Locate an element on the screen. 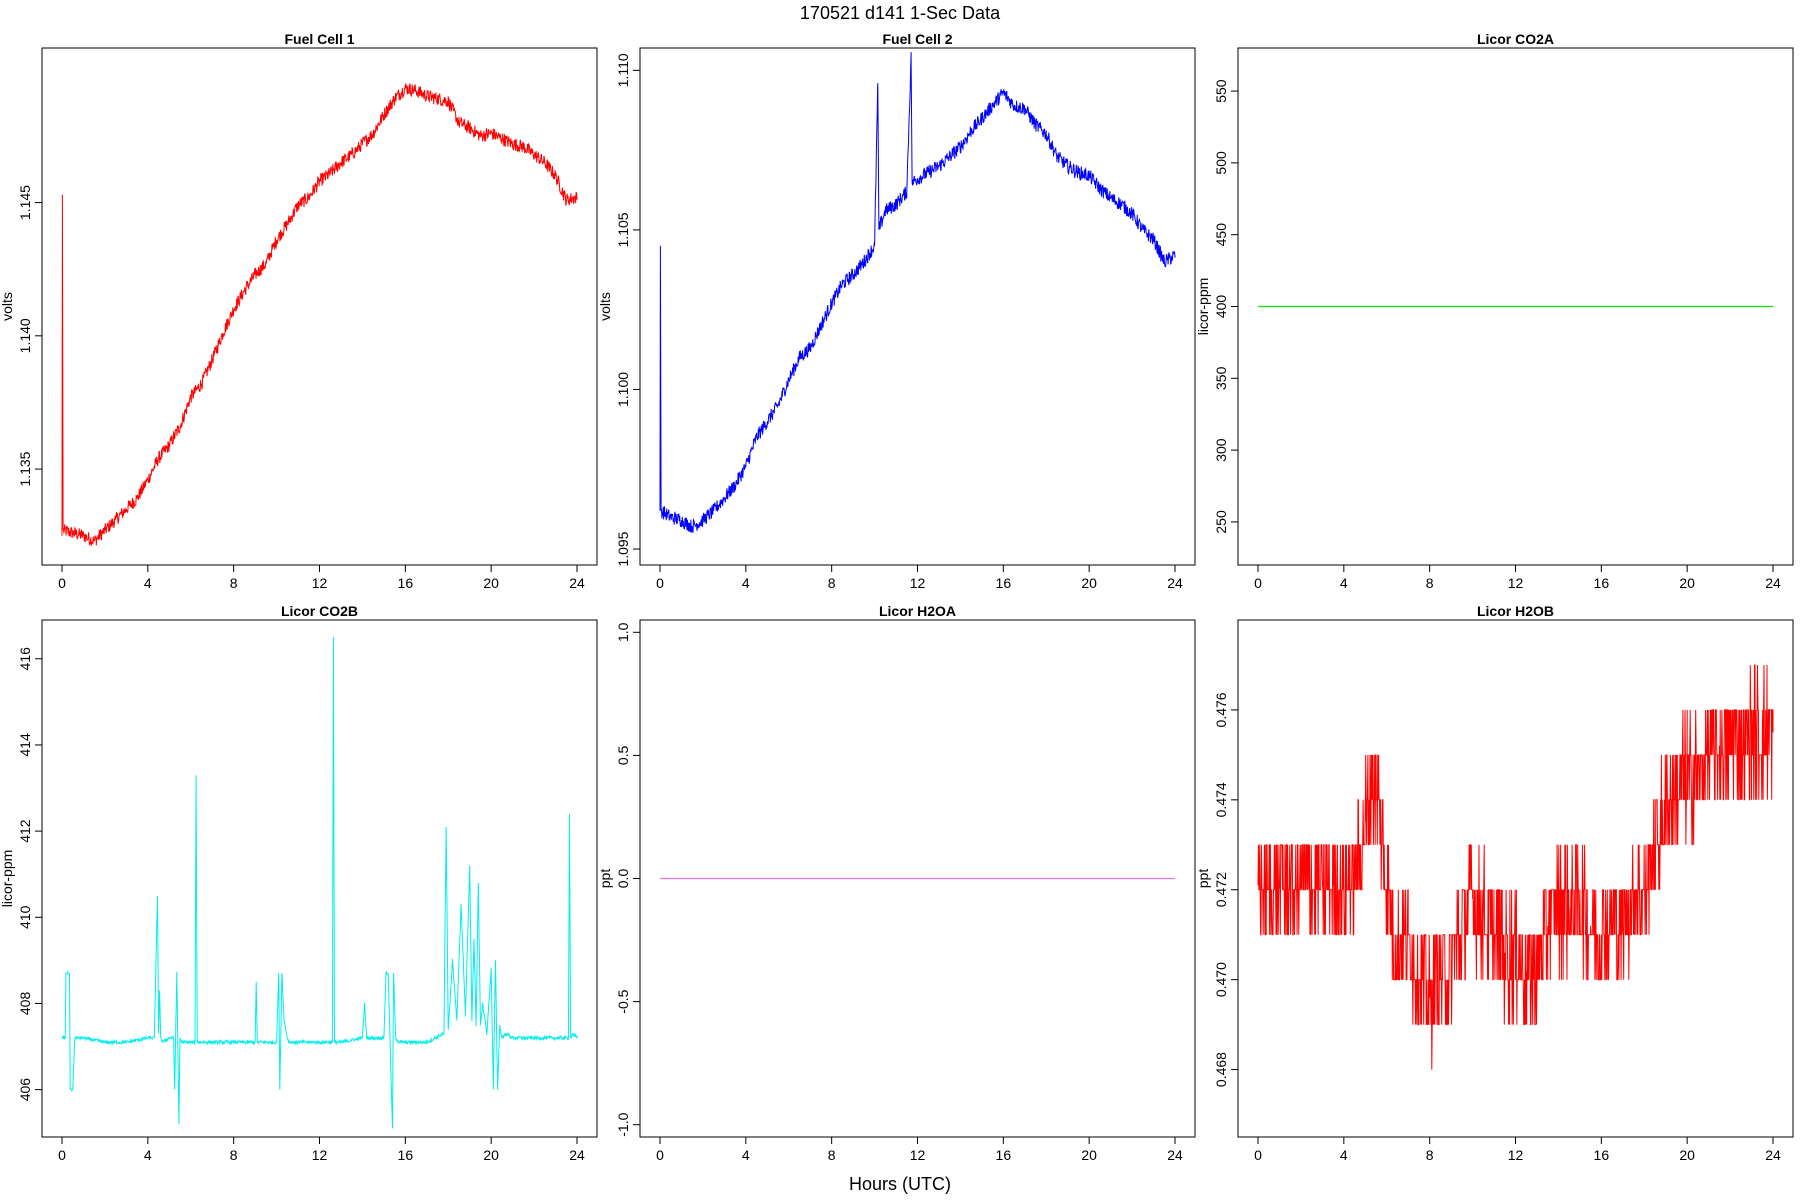 The width and height of the screenshot is (1800, 1200). y-tick-label: 0.472 is located at coordinates (1221, 889).